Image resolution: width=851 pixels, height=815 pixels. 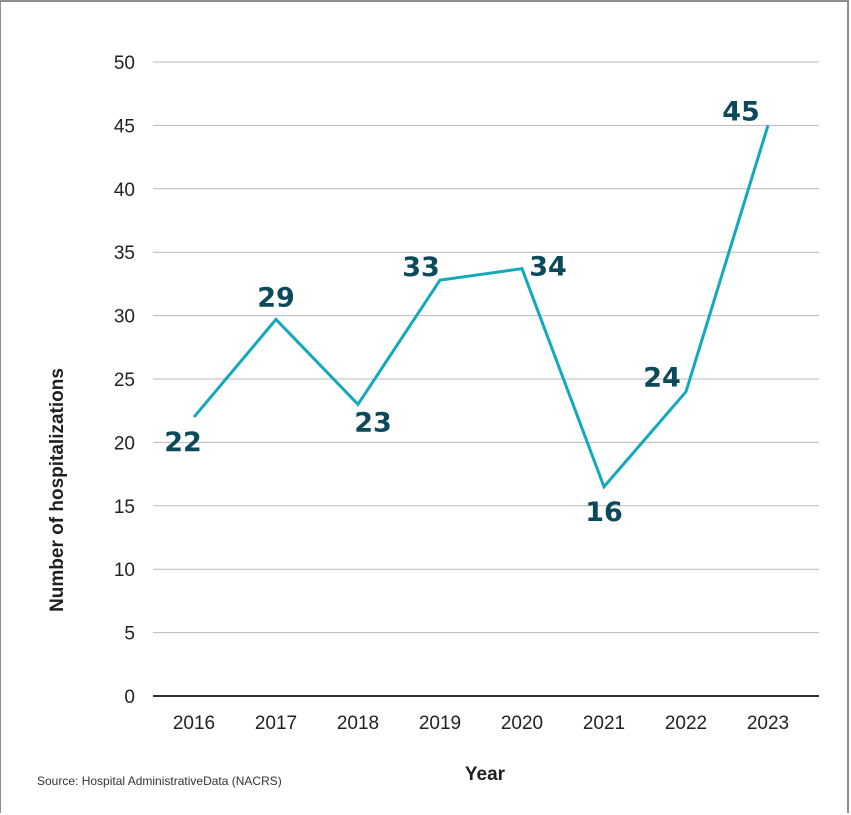 What do you see at coordinates (124, 126) in the screenshot?
I see `y-tick-label: 45` at bounding box center [124, 126].